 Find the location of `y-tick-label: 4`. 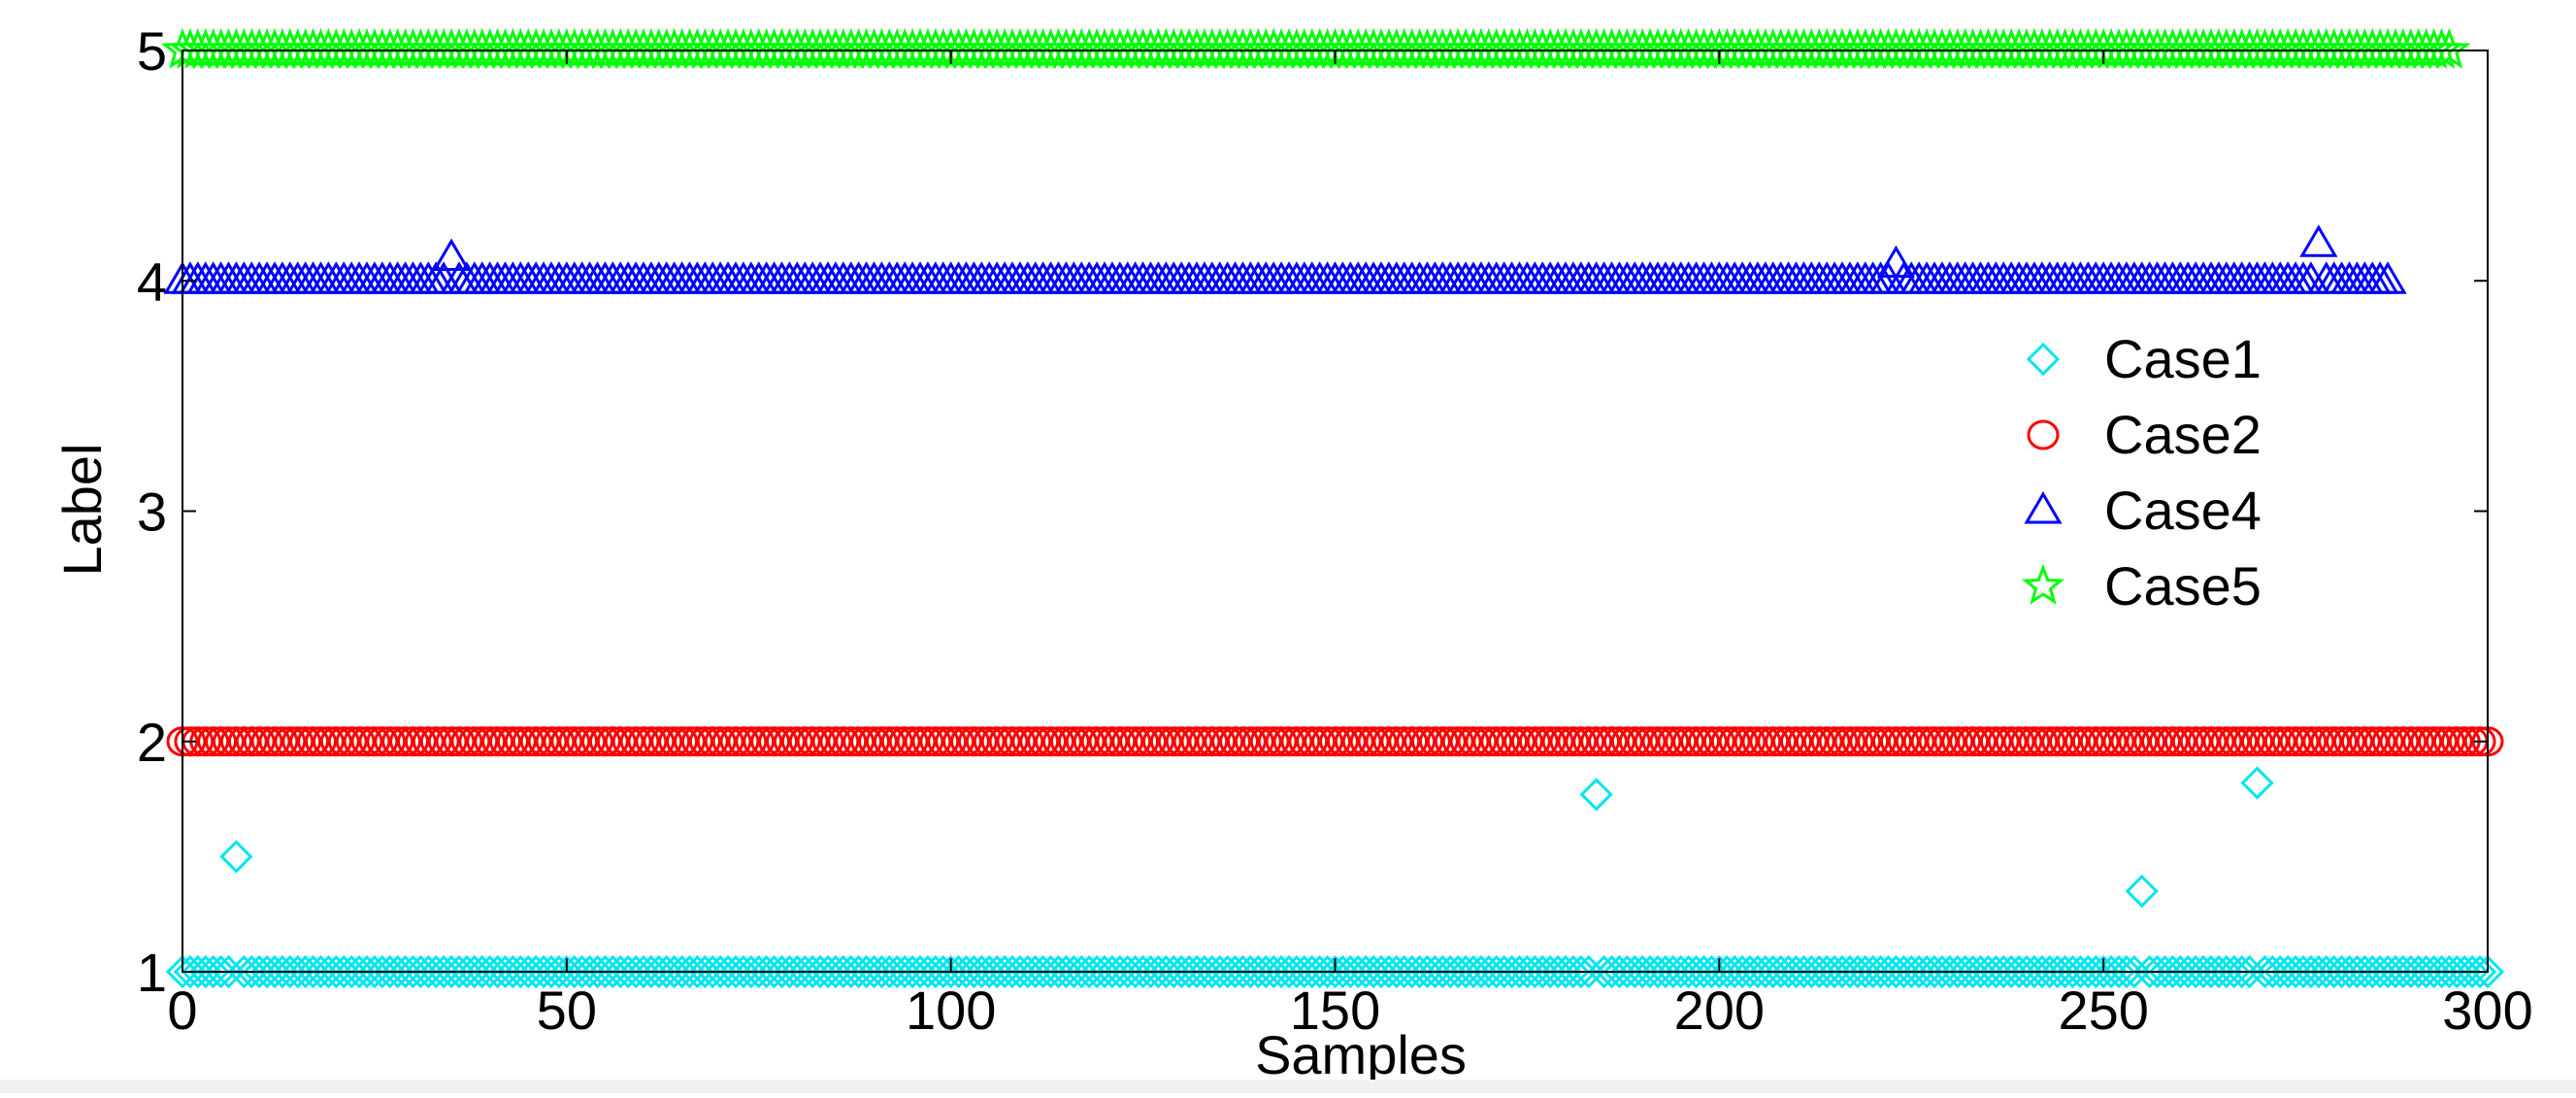

y-tick-label: 4 is located at coordinates (152, 281).